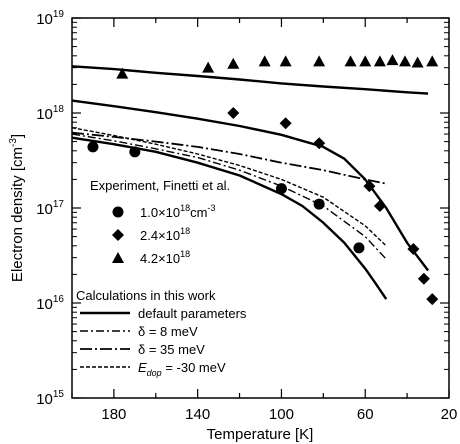 This screenshot has width=460, height=444. What do you see at coordinates (50, 303) in the screenshot?
I see `y-tick-label: 1016` at bounding box center [50, 303].